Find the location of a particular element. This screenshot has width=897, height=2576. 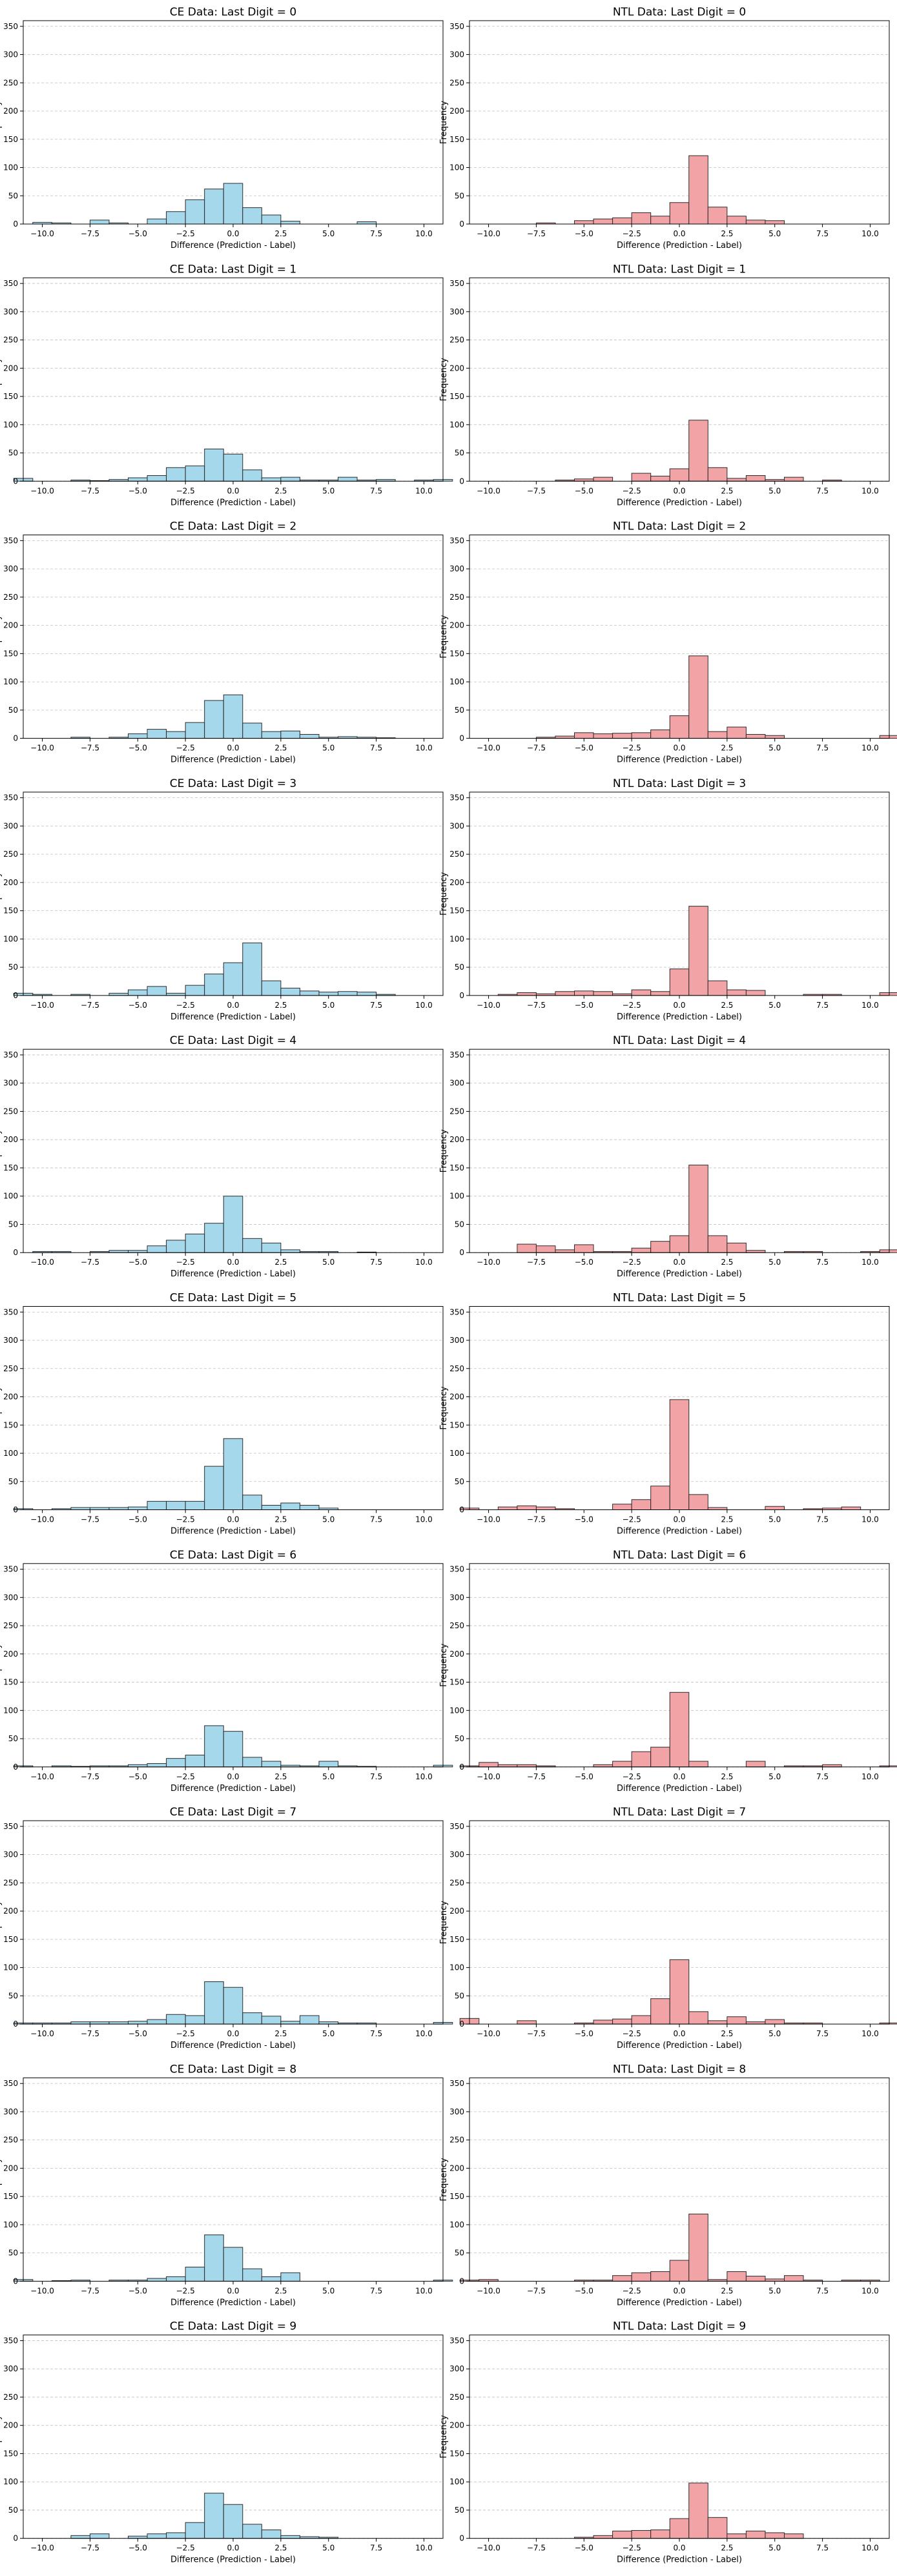

chart-title: CE Data: Last Digit = 8 is located at coordinates (233, 2069).